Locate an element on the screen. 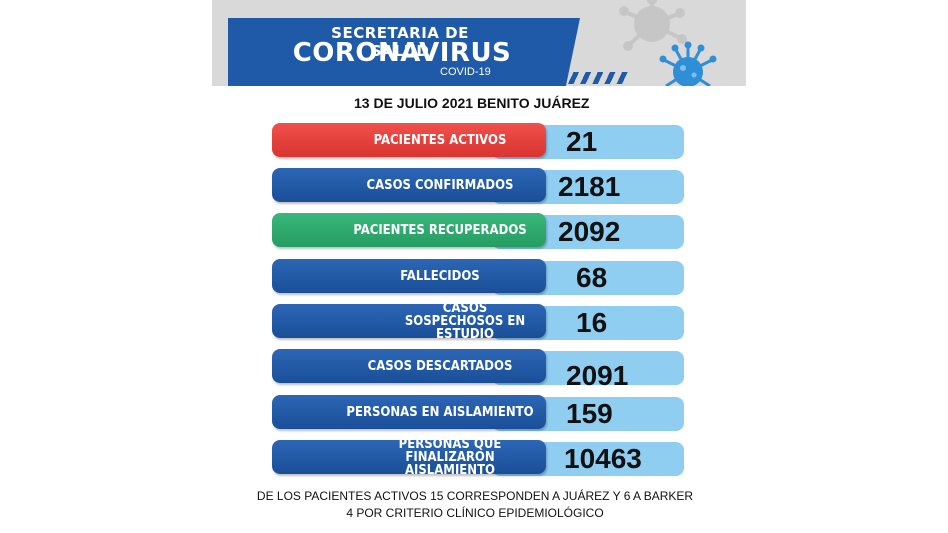 The height and width of the screenshot is (533, 948). header-title-coronavirus: CORONAVIRUS is located at coordinates (402, 53).